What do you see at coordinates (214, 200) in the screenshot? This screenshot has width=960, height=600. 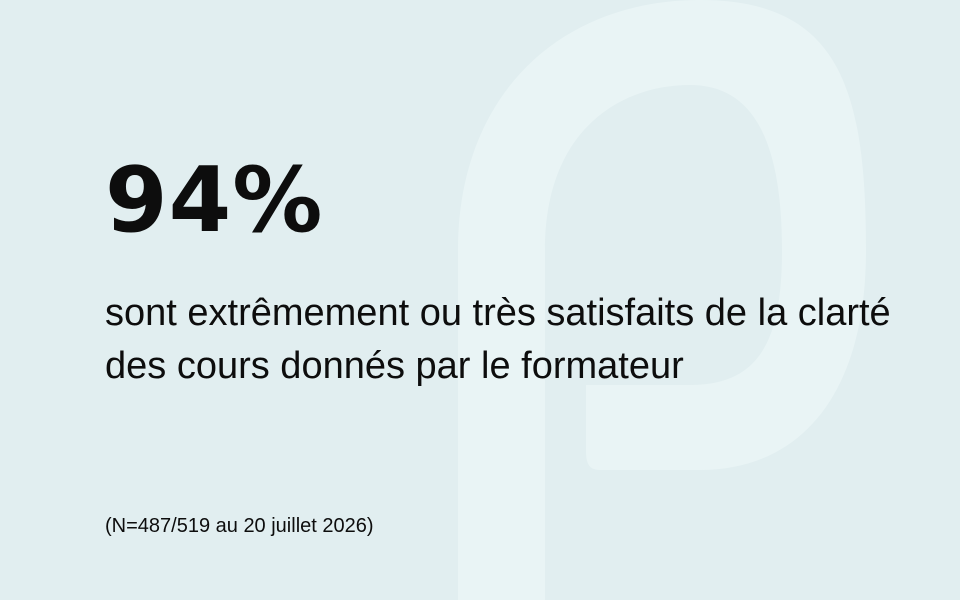 I see `stat-value: 94%` at bounding box center [214, 200].